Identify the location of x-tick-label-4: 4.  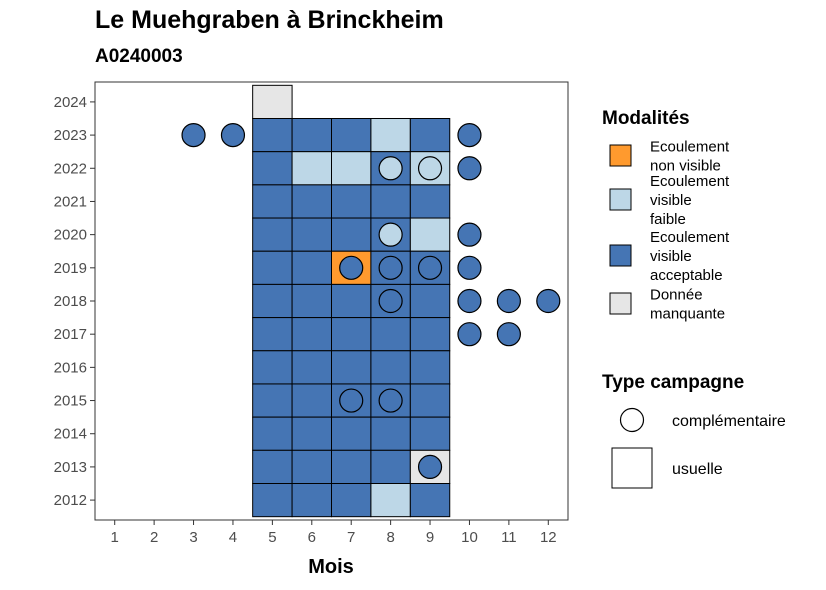
(233, 537).